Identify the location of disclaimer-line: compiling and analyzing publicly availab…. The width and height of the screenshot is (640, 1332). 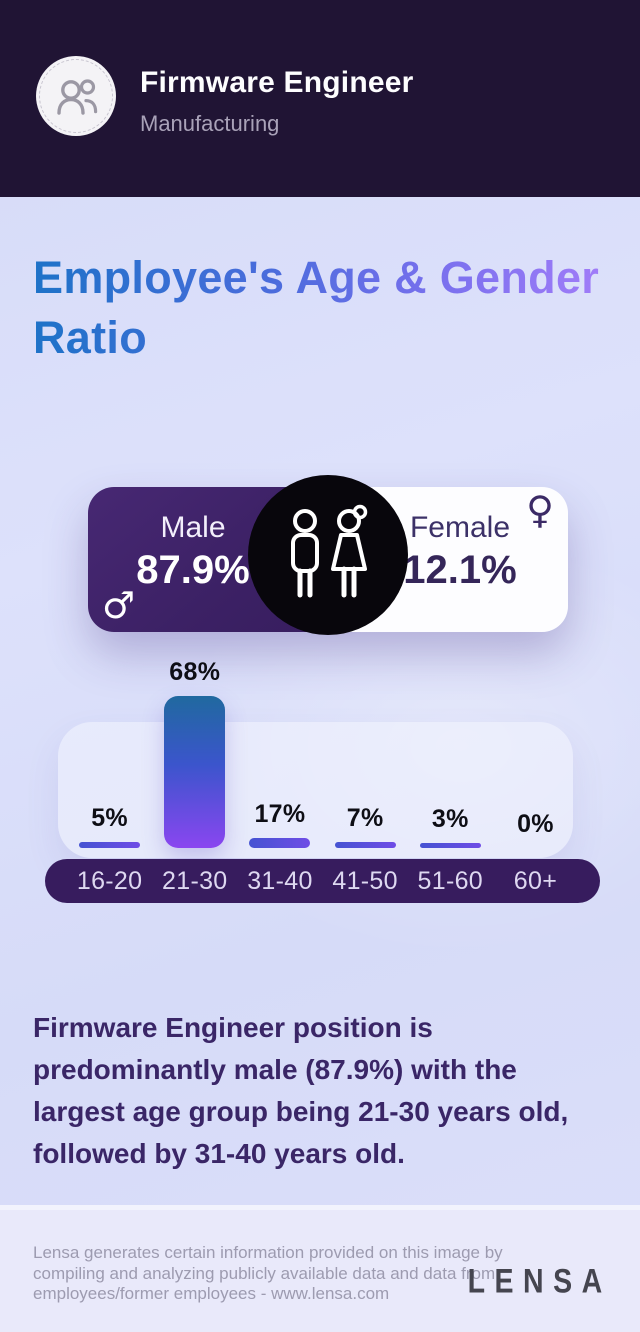
(264, 1273).